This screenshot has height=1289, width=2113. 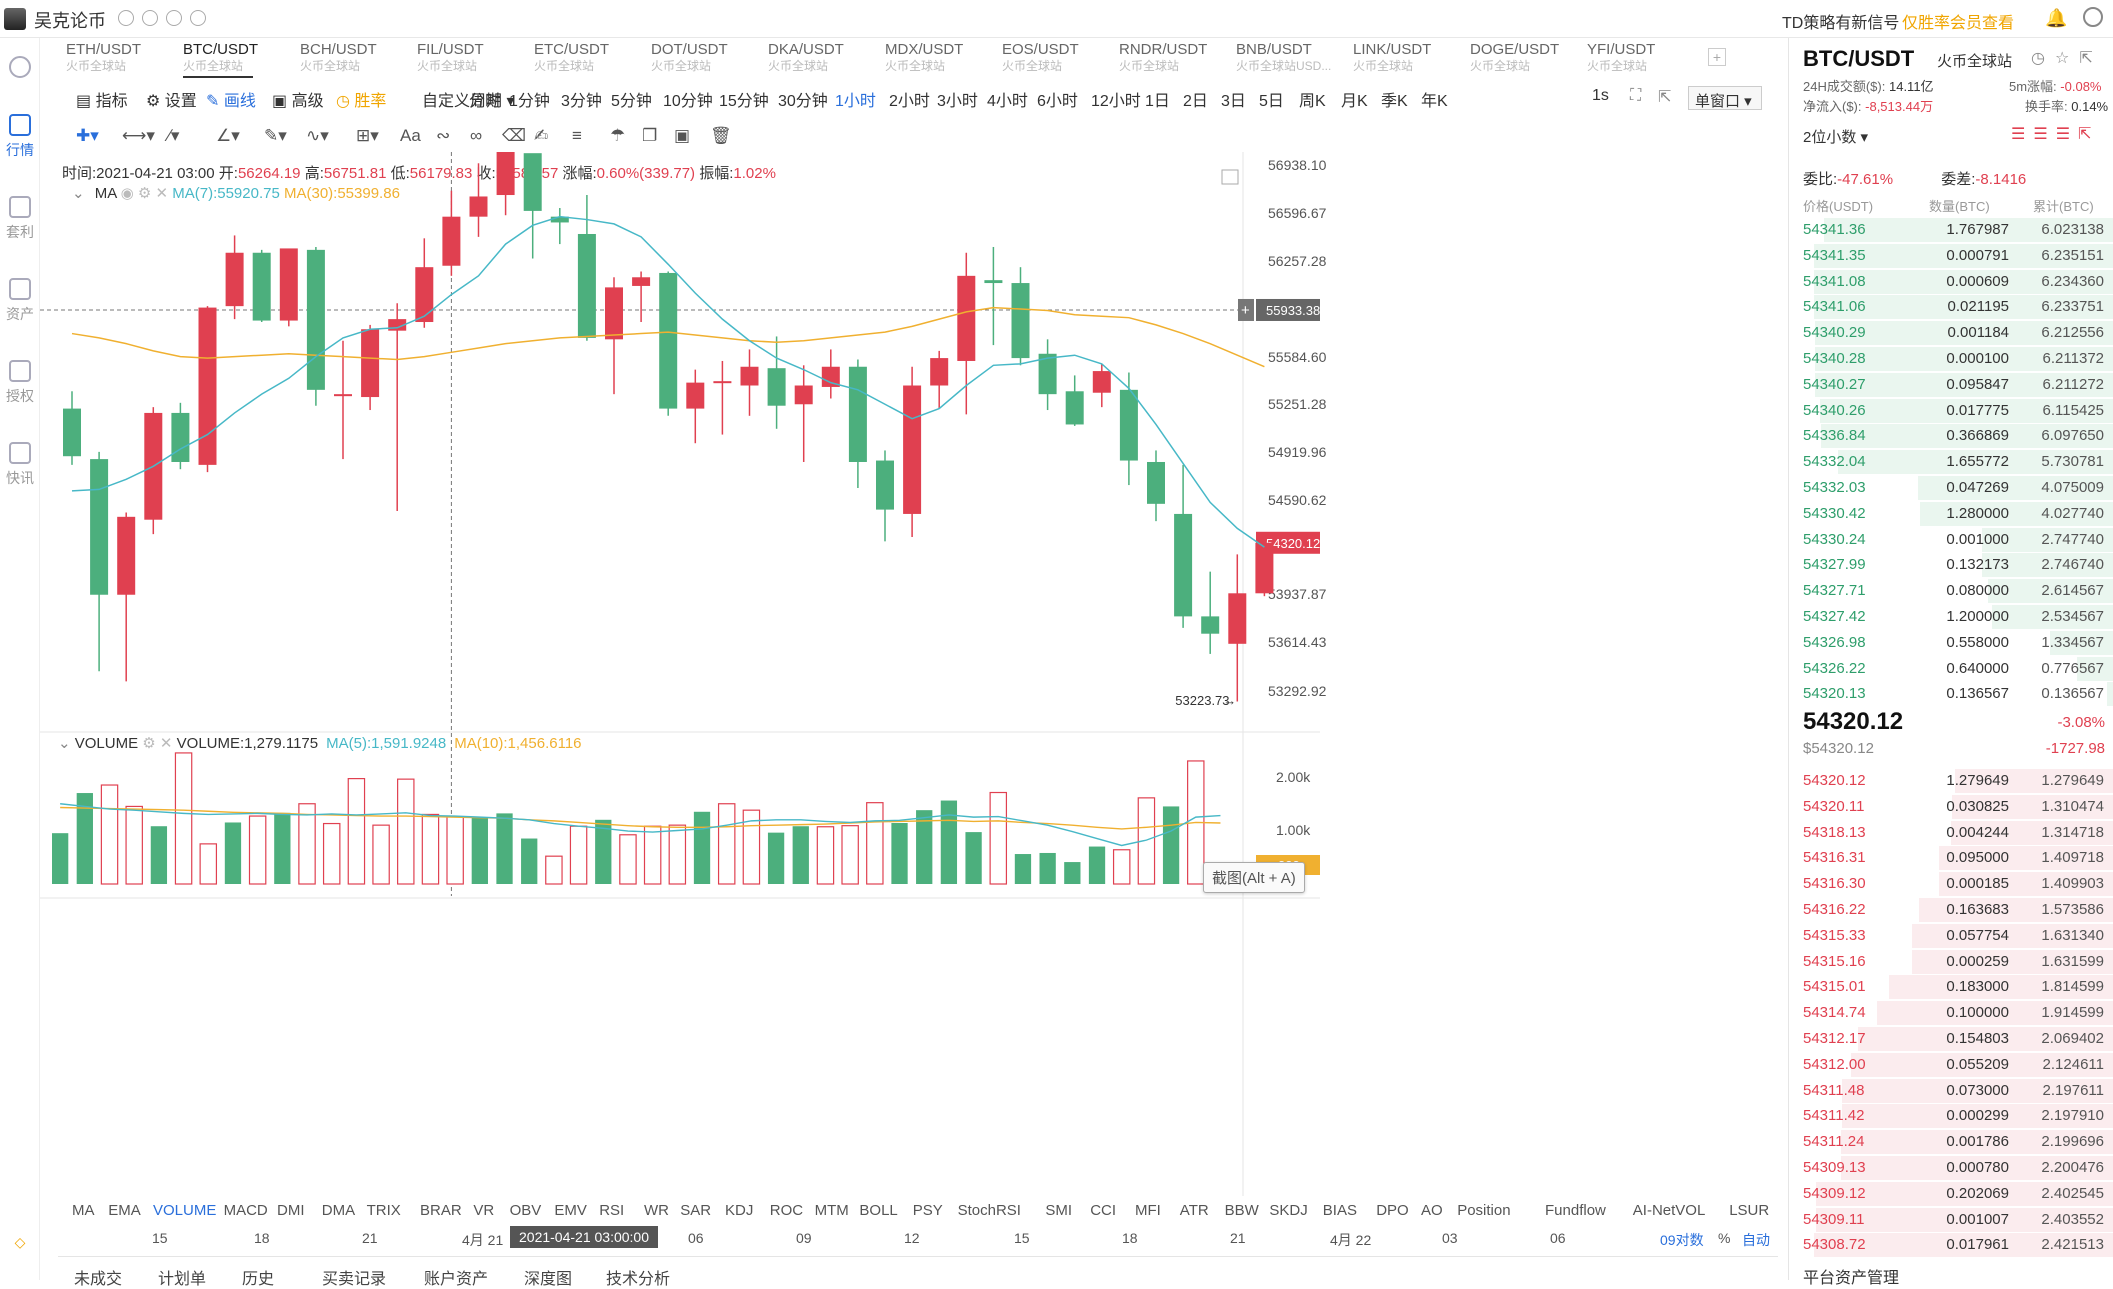 I want to click on asset-management-link: 平台资产管理, so click(x=1851, y=1278).